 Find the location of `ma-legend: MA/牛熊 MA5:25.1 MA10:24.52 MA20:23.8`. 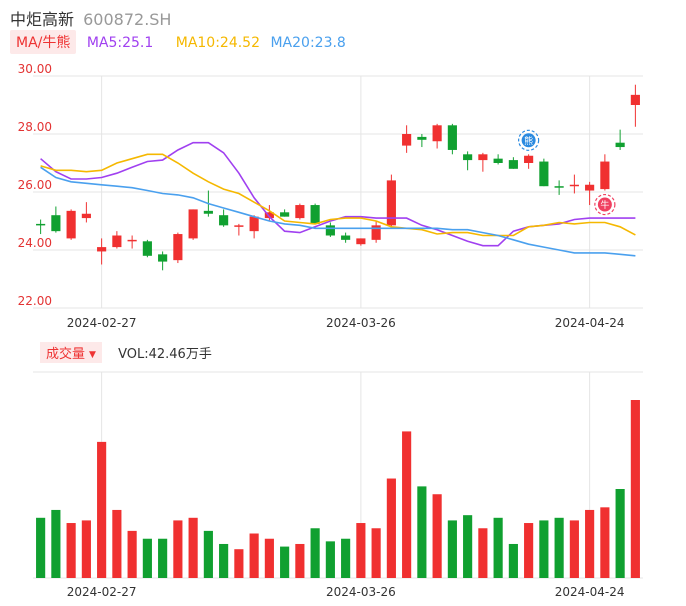

ma-legend: MA/牛熊 MA5:25.1 MA10:24.52 MA20:23.8 is located at coordinates (178, 42).